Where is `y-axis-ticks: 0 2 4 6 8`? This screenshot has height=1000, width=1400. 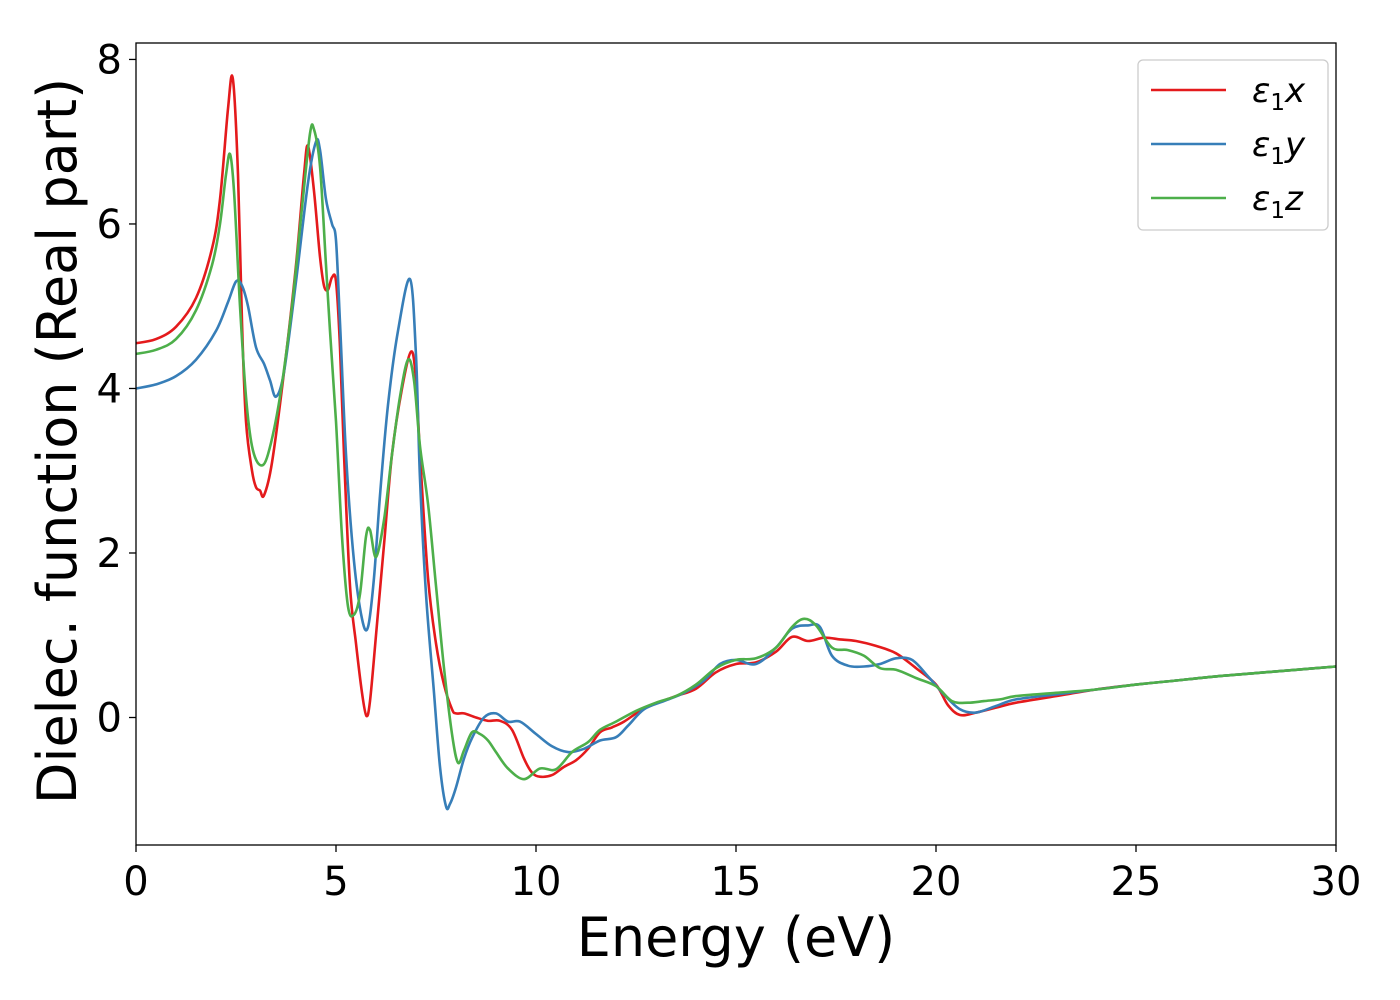
y-axis-ticks: 0 2 4 6 8 is located at coordinates (116, 389).